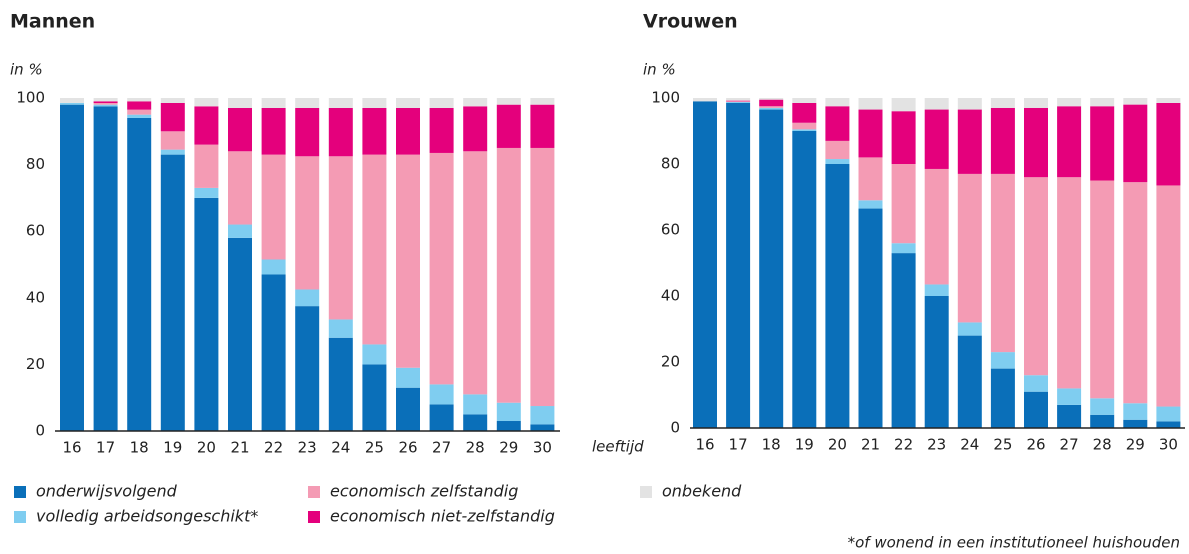  Describe the element at coordinates (670, 362) in the screenshot. I see `y-tick-label: 20` at that location.